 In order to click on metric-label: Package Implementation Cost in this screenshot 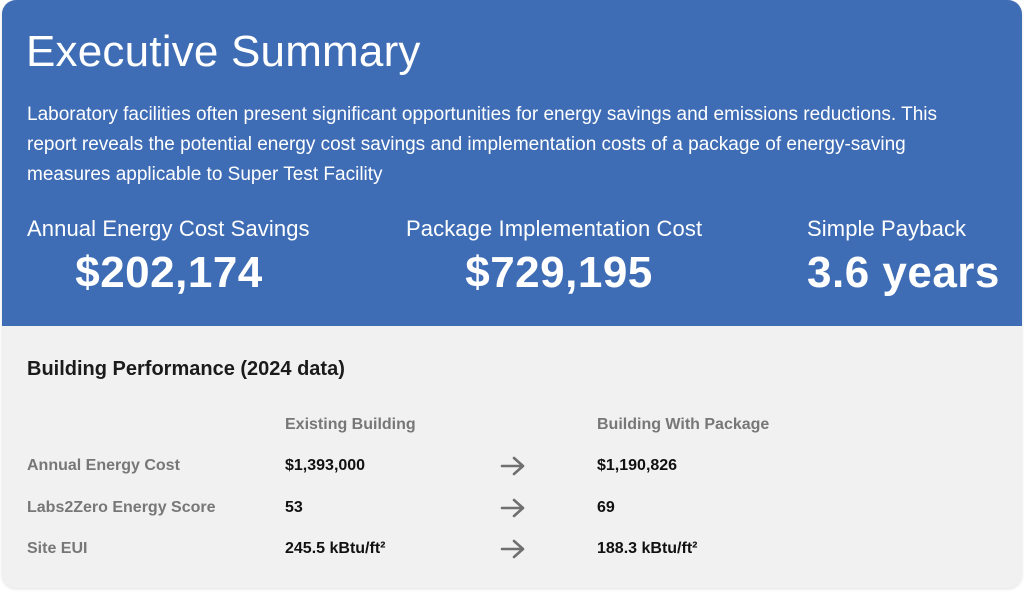, I will do `click(554, 228)`.